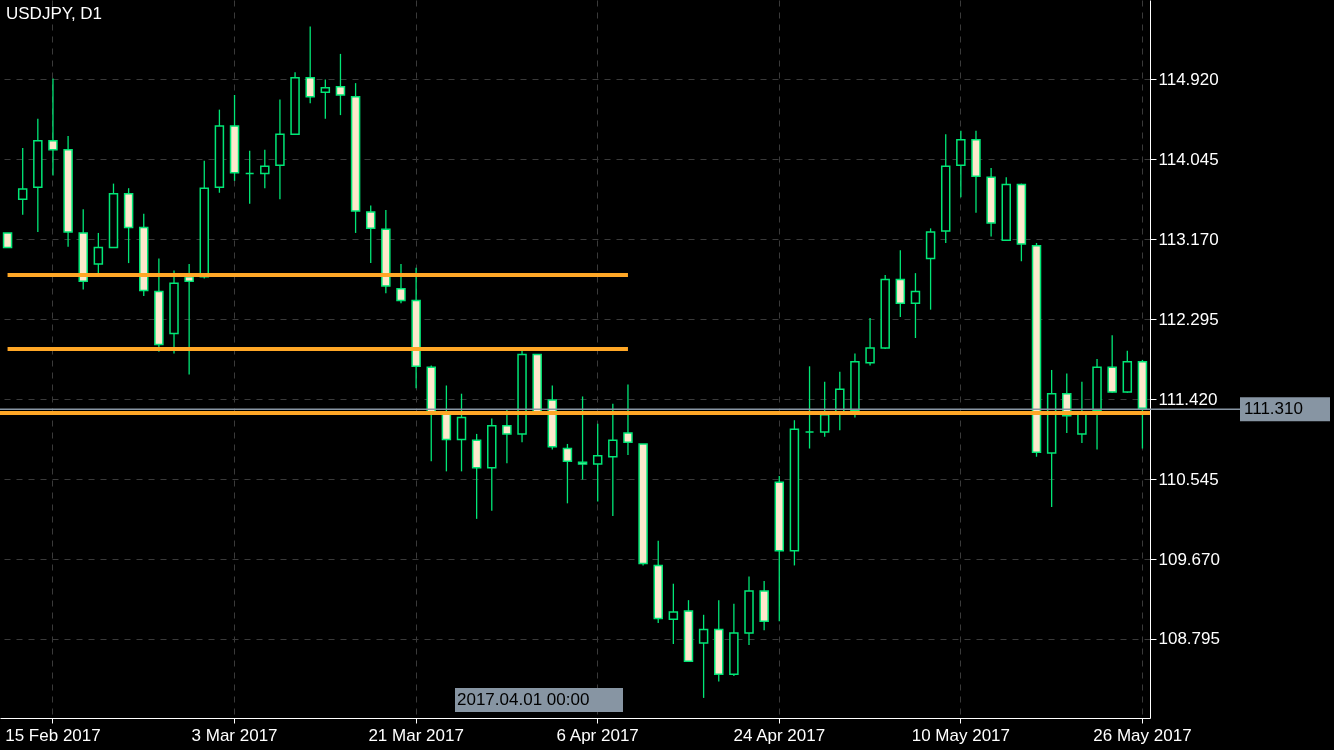 The width and height of the screenshot is (1334, 750). I want to click on y-tick-label: 109.670, so click(1189, 559).